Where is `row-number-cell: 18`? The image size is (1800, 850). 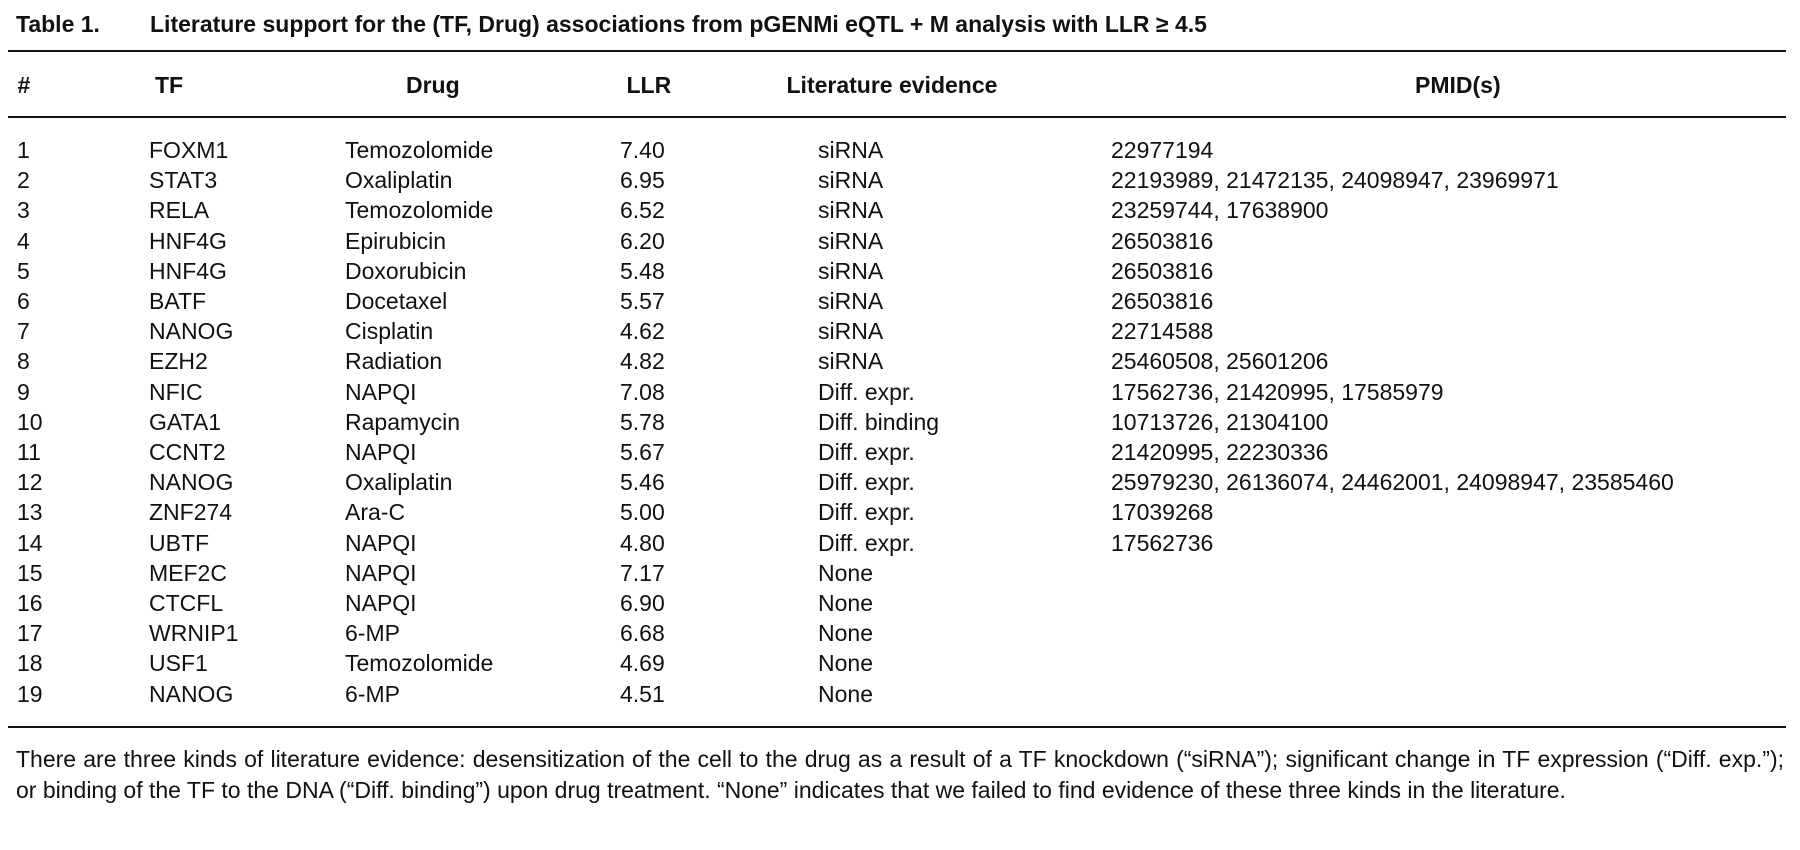
row-number-cell: 18 is located at coordinates (30, 663).